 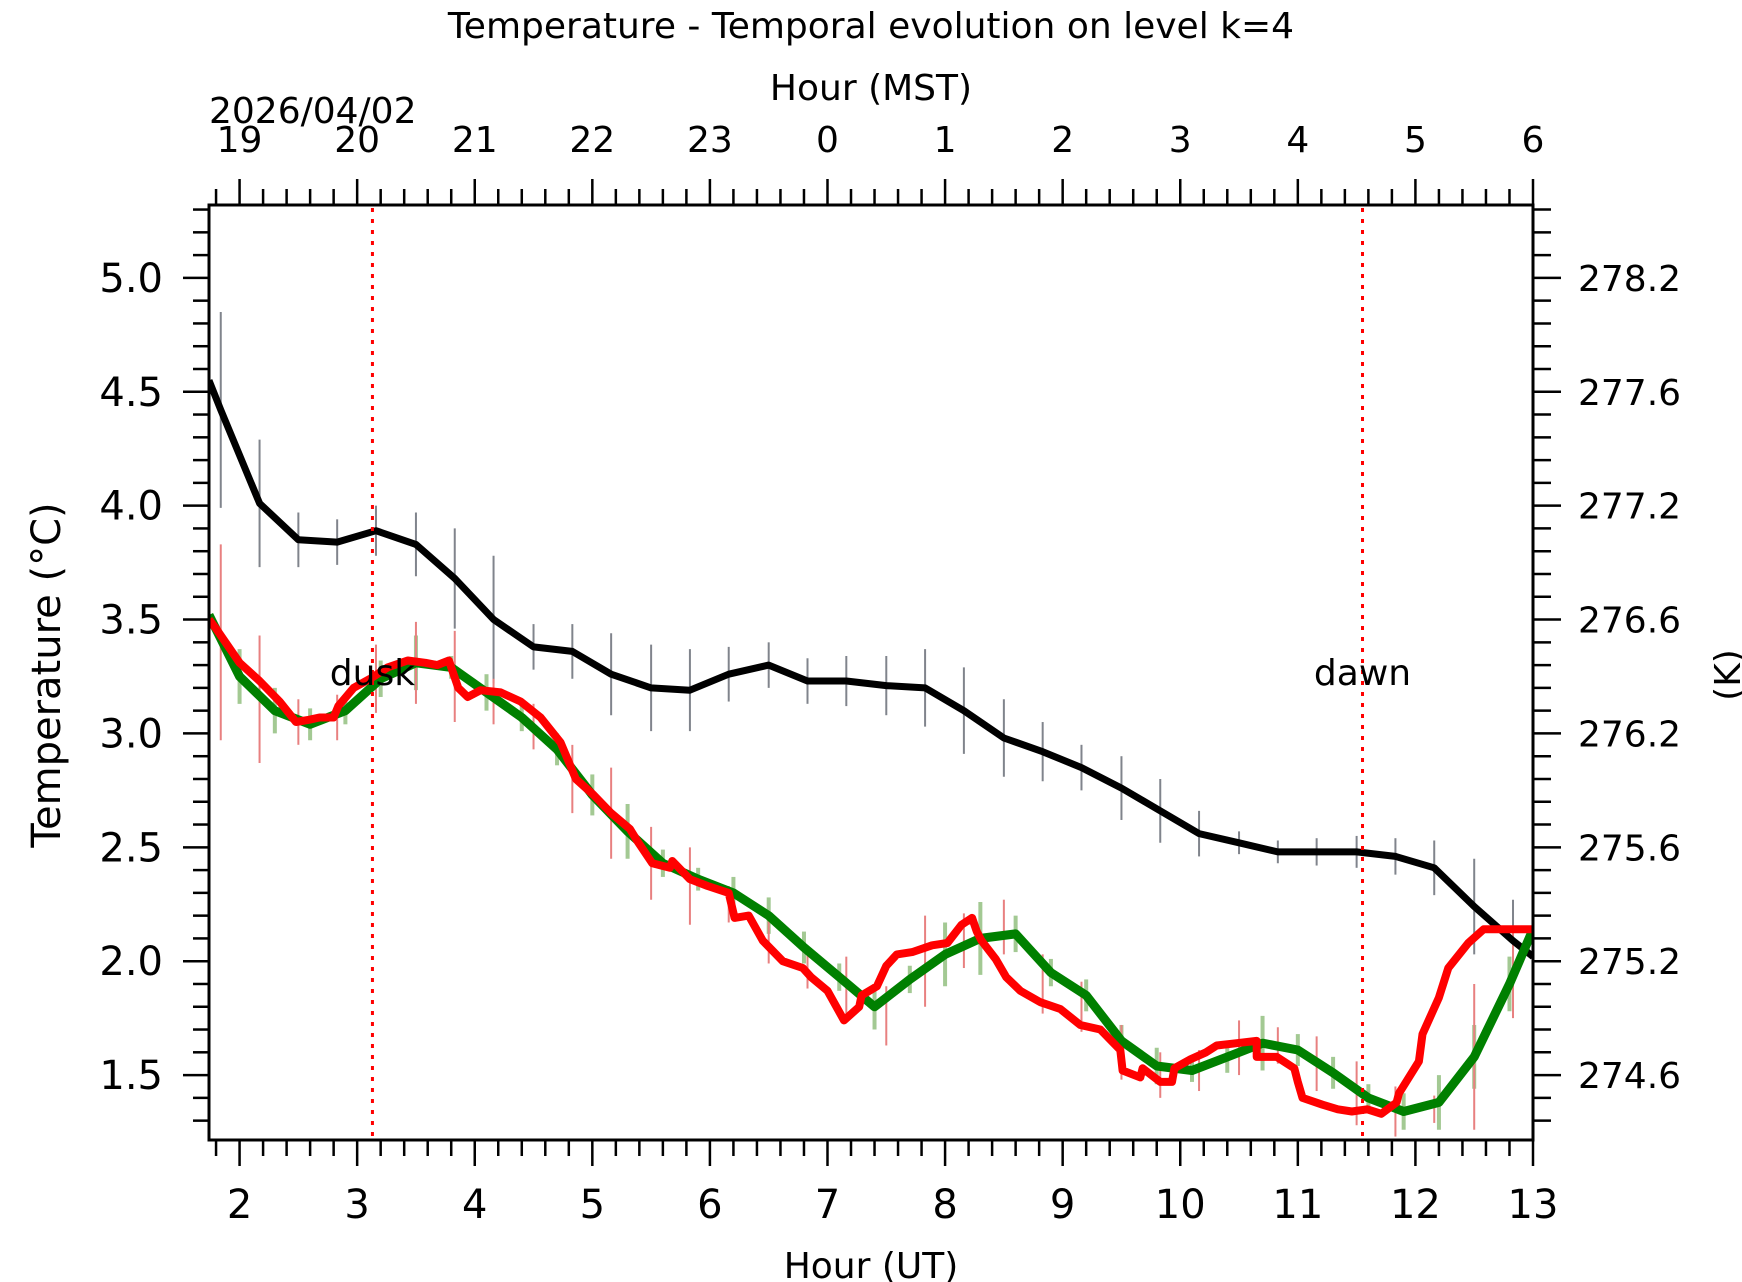 I want to click on x-tick-label: 3, so click(x=356, y=1205).